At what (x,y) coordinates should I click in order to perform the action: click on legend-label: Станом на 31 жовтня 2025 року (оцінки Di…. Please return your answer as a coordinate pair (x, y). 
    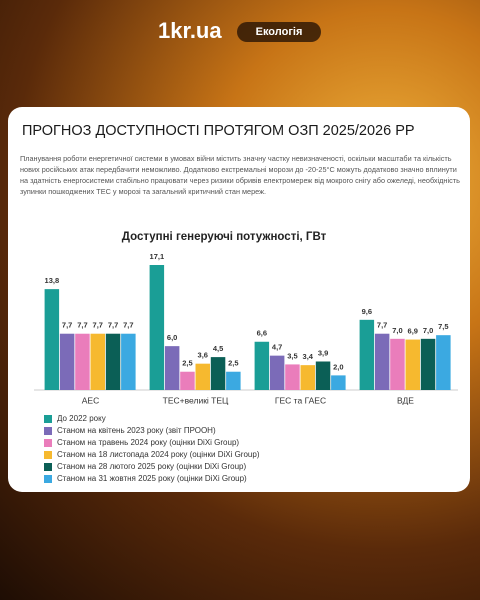
    Looking at the image, I should click on (152, 478).